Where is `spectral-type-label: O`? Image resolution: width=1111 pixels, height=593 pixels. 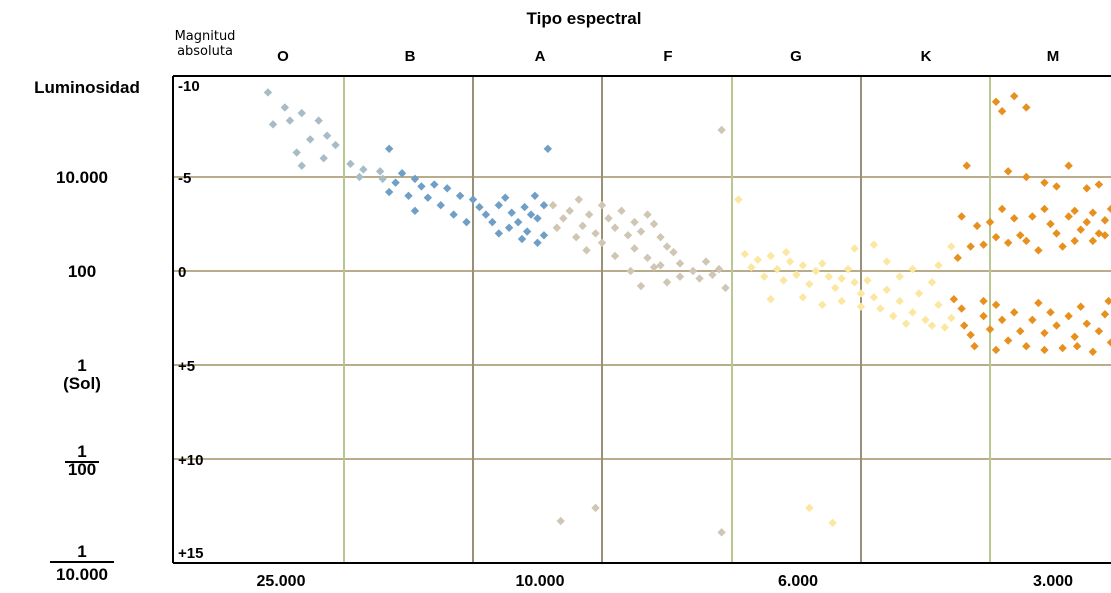 spectral-type-label: O is located at coordinates (283, 56).